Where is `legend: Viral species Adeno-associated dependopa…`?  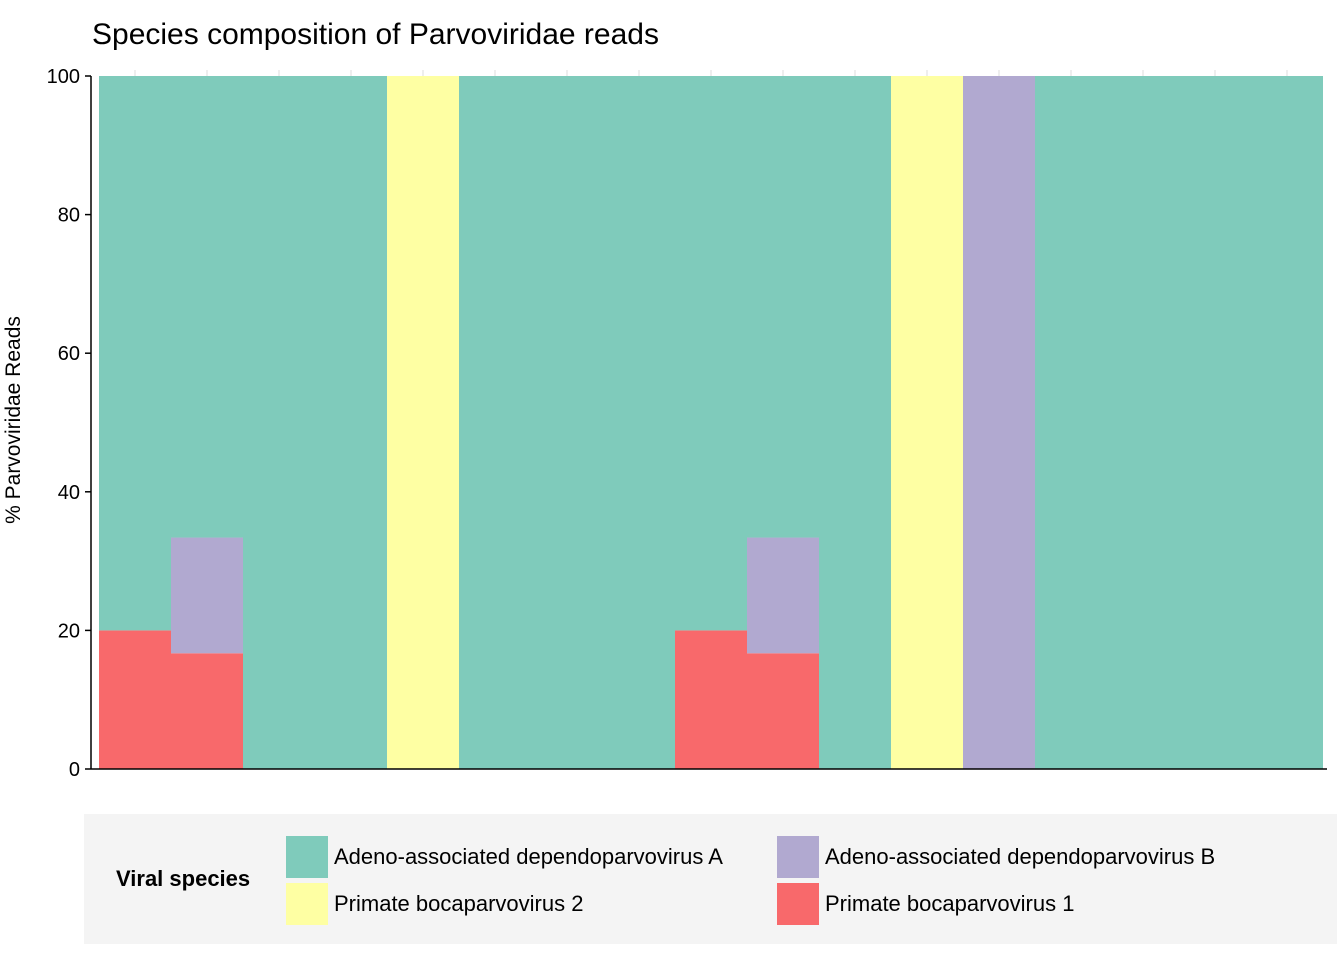
legend: Viral species Adeno-associated dependopa… is located at coordinates (710, 879).